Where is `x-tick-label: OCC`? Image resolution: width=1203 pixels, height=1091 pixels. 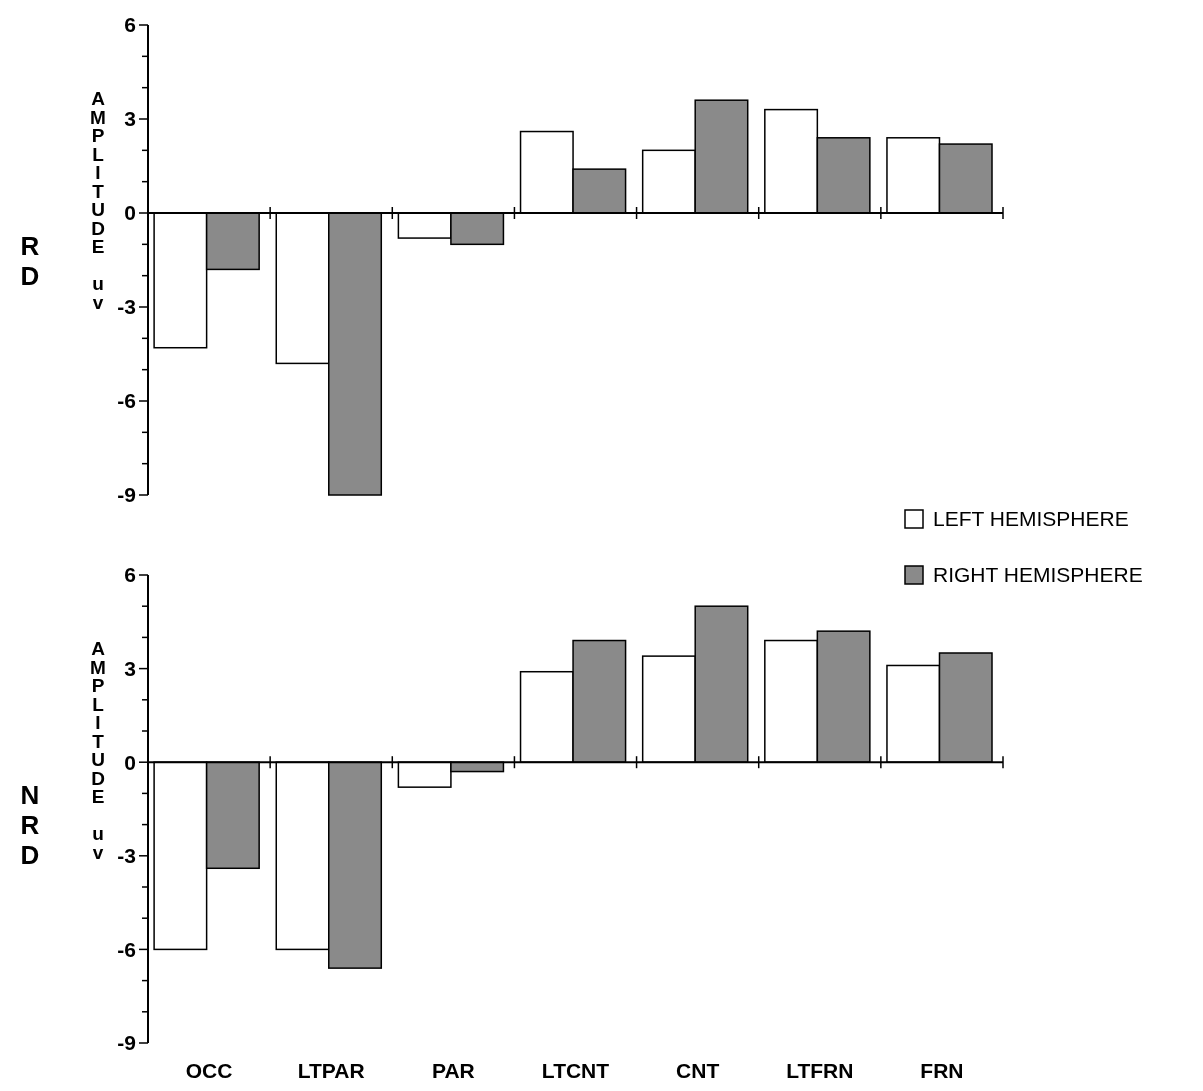 x-tick-label: OCC is located at coordinates (209, 1070).